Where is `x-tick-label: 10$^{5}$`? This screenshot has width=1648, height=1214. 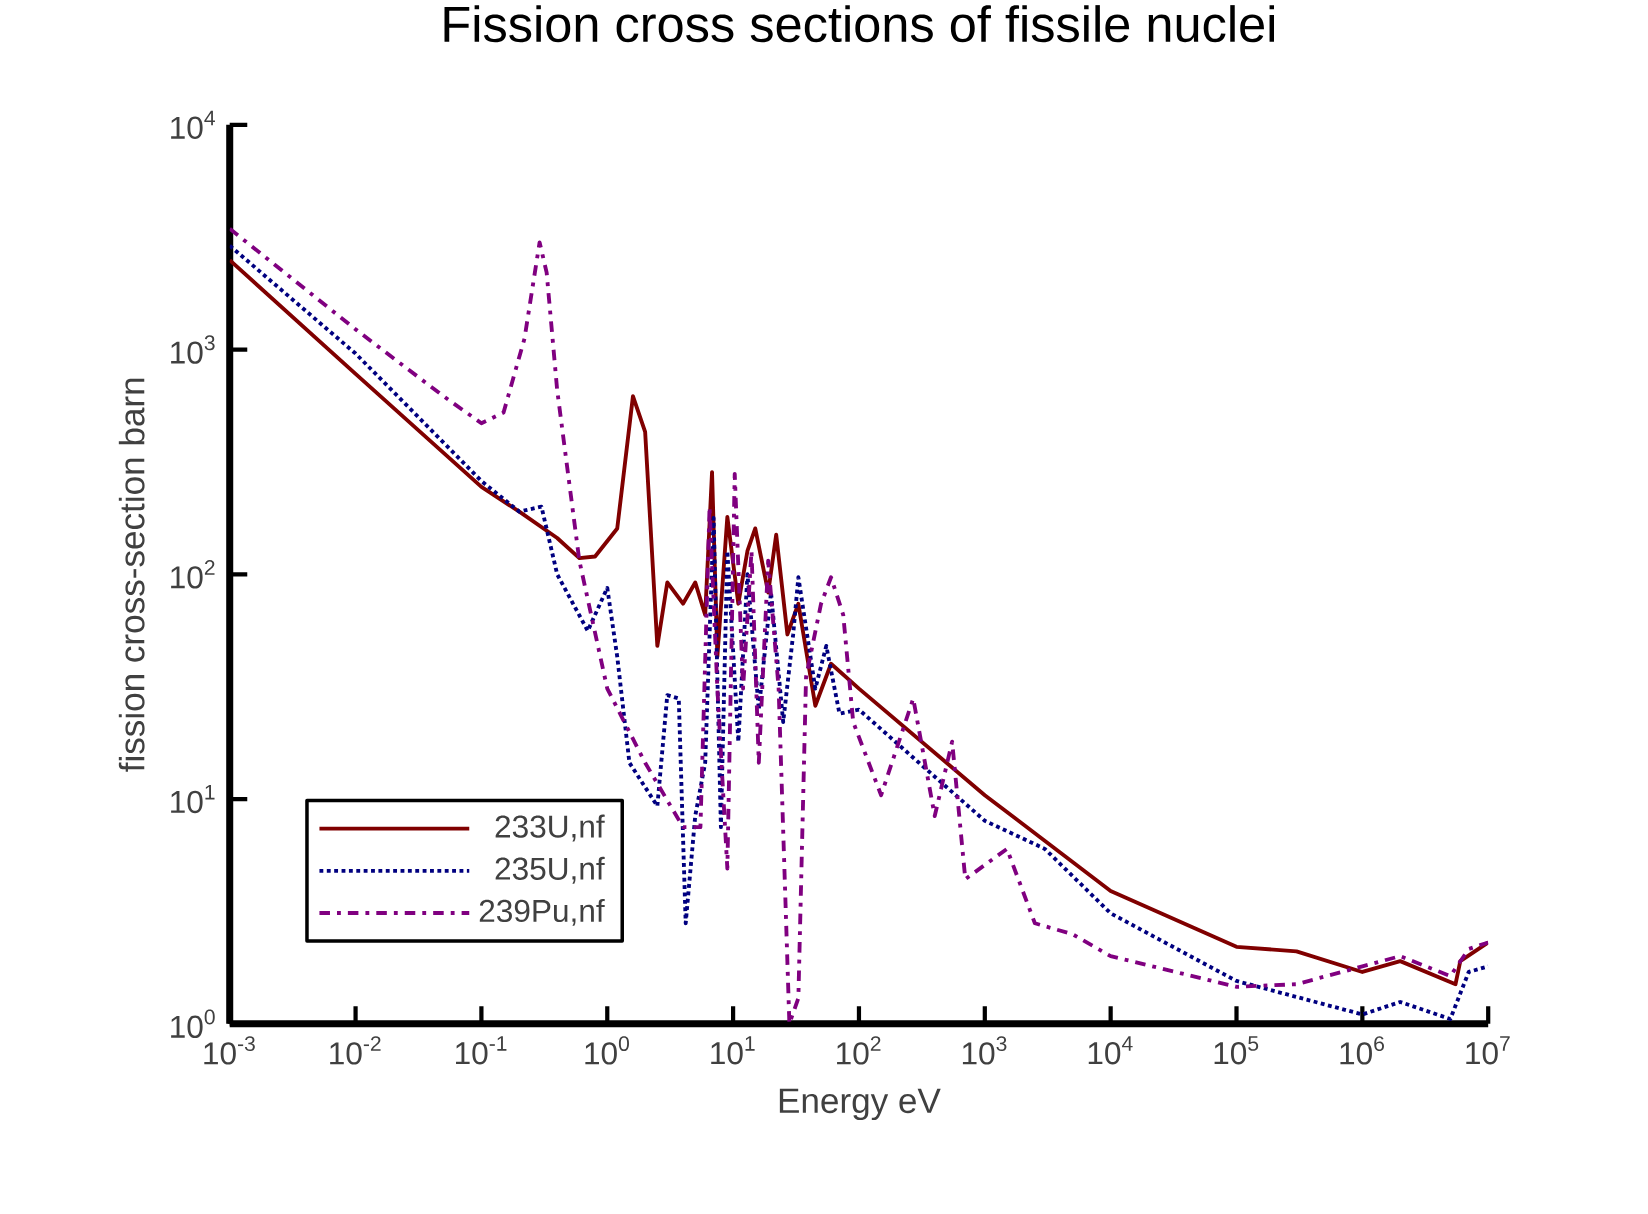
x-tick-label: 10$^{5}$ is located at coordinates (1236, 1050).